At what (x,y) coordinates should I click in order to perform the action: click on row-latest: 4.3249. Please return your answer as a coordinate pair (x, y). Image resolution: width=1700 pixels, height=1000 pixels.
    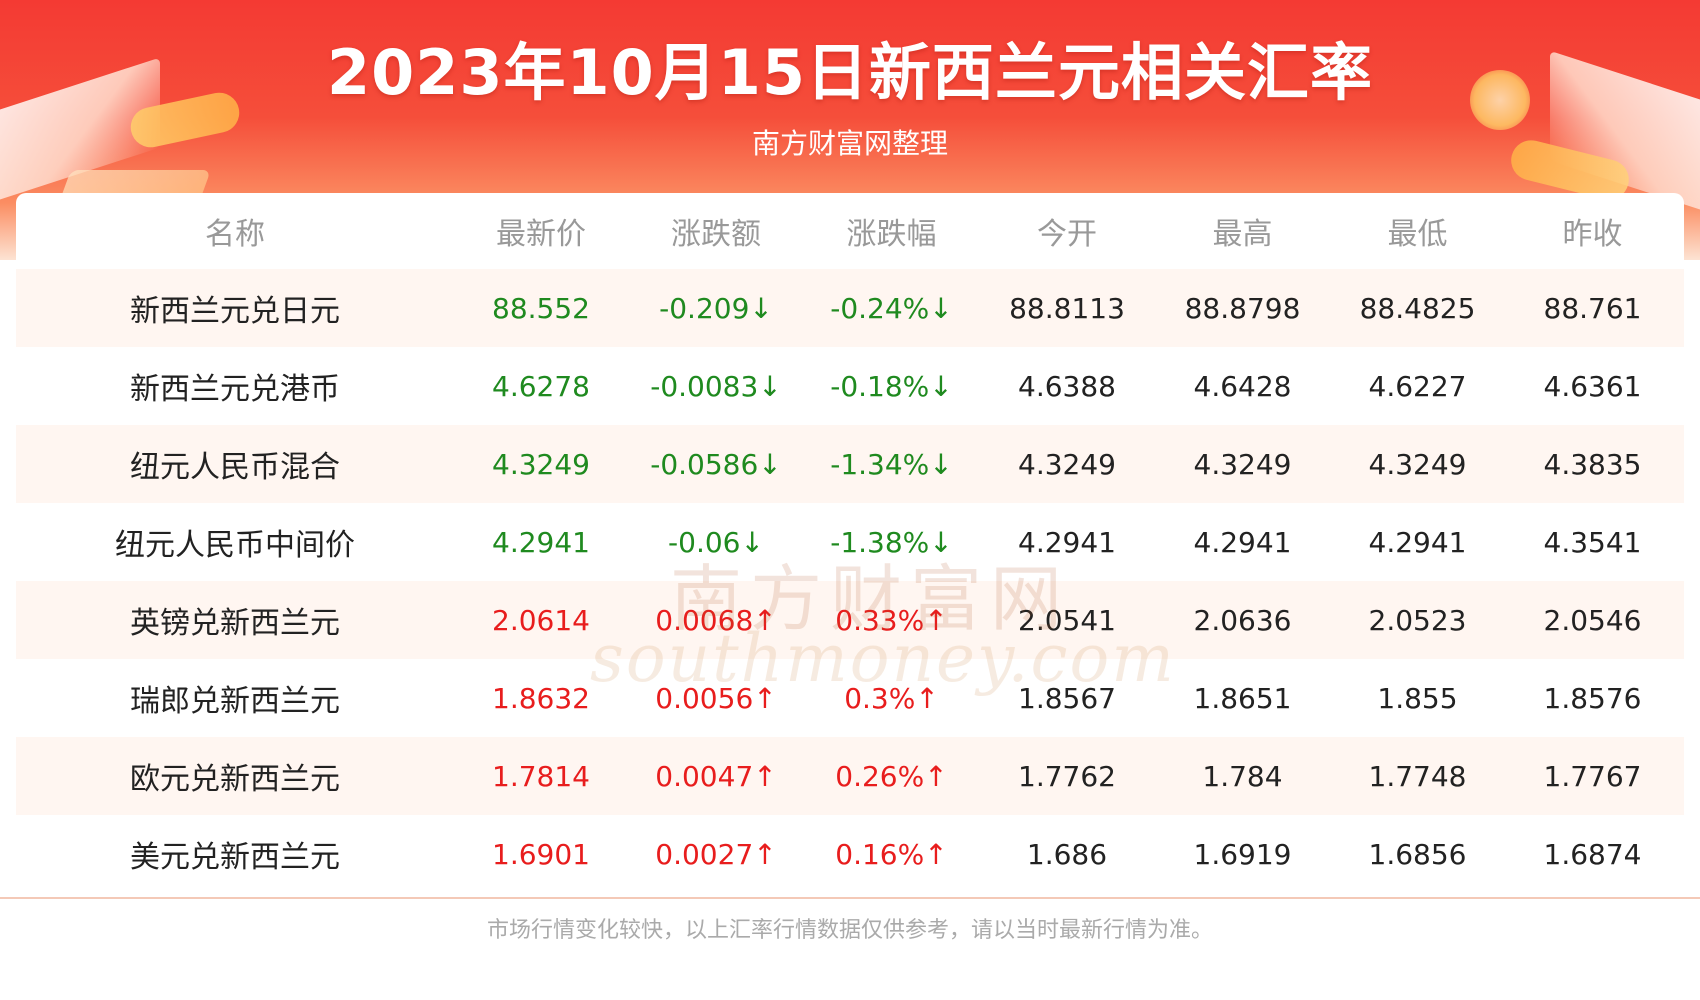
    Looking at the image, I should click on (541, 464).